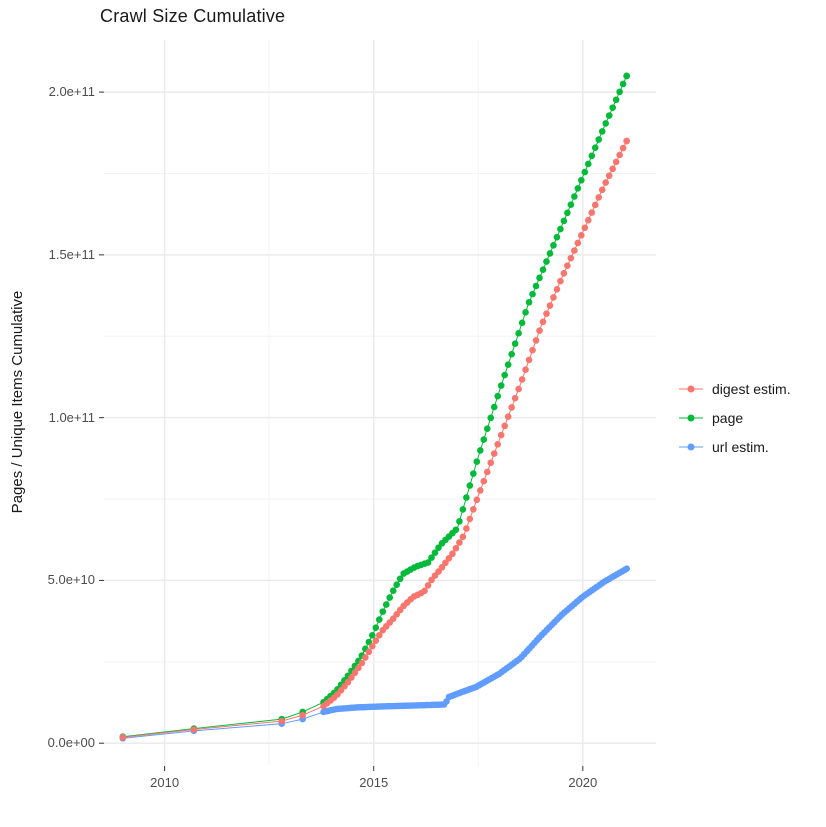 This screenshot has width=826, height=827. What do you see at coordinates (374, 653) in the screenshot?
I see `series-line-url-estim-` at bounding box center [374, 653].